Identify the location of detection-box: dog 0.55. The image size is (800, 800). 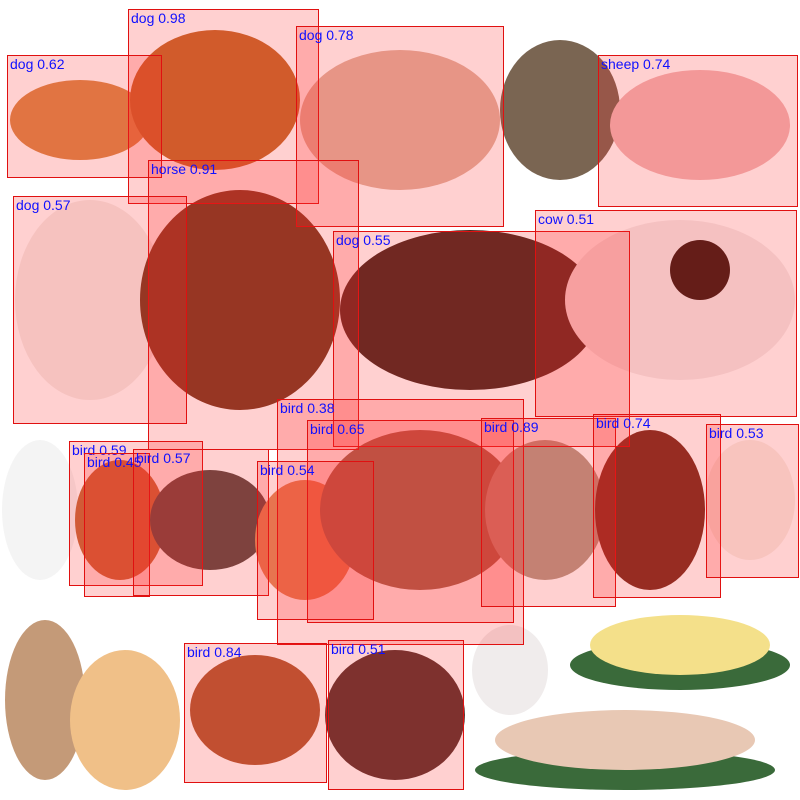
(481, 339).